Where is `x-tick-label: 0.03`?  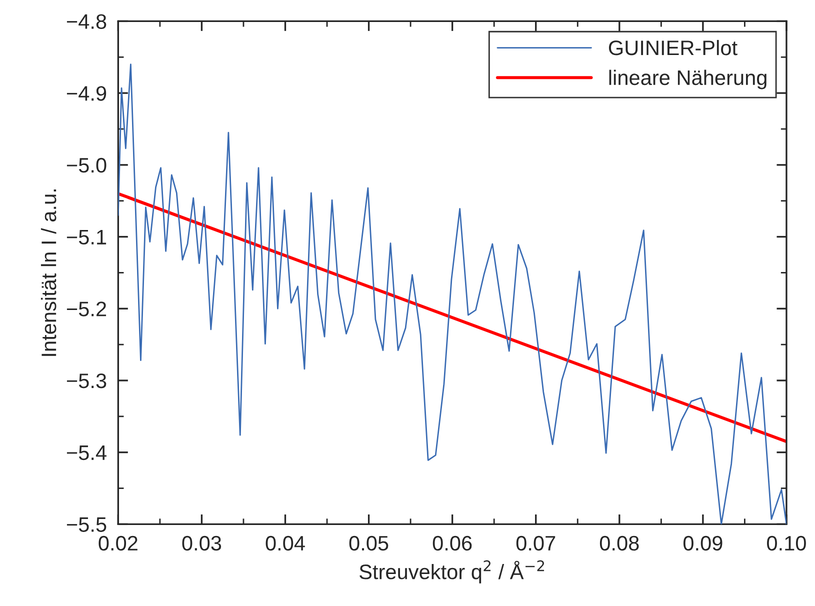 x-tick-label: 0.03 is located at coordinates (202, 543).